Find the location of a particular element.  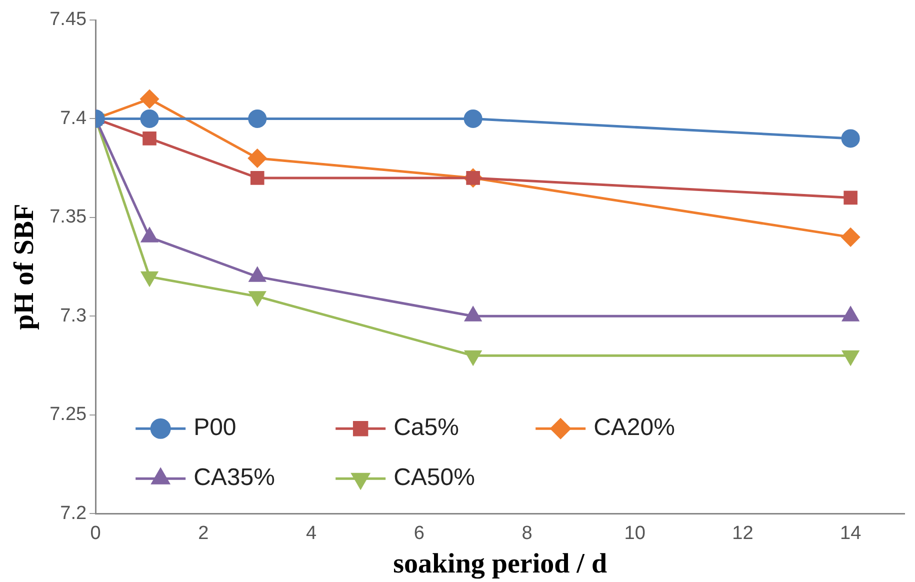

x-tick-label: 6 is located at coordinates (419, 533).